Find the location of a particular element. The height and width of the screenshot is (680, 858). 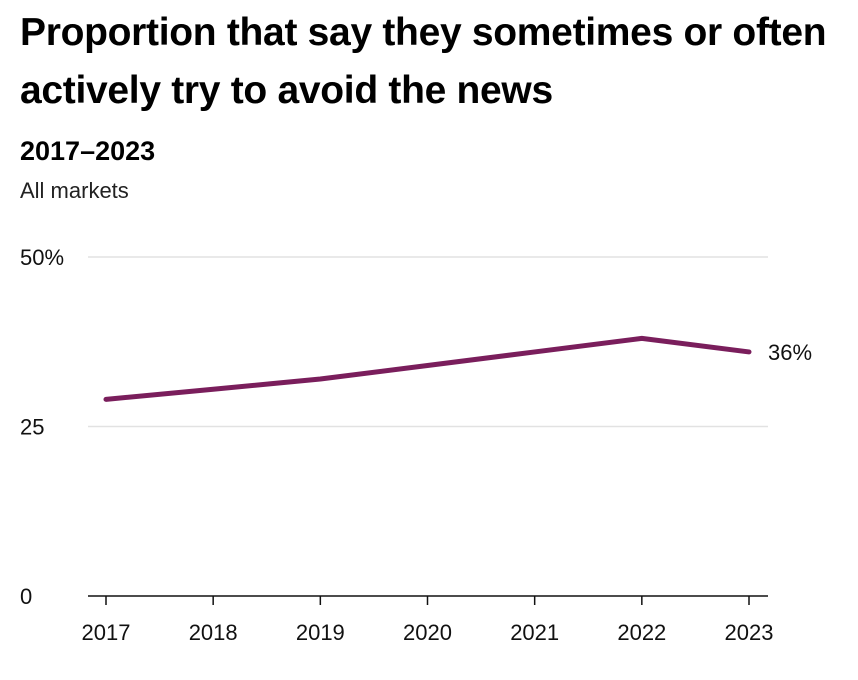

series-layer is located at coordinates (427, 368).